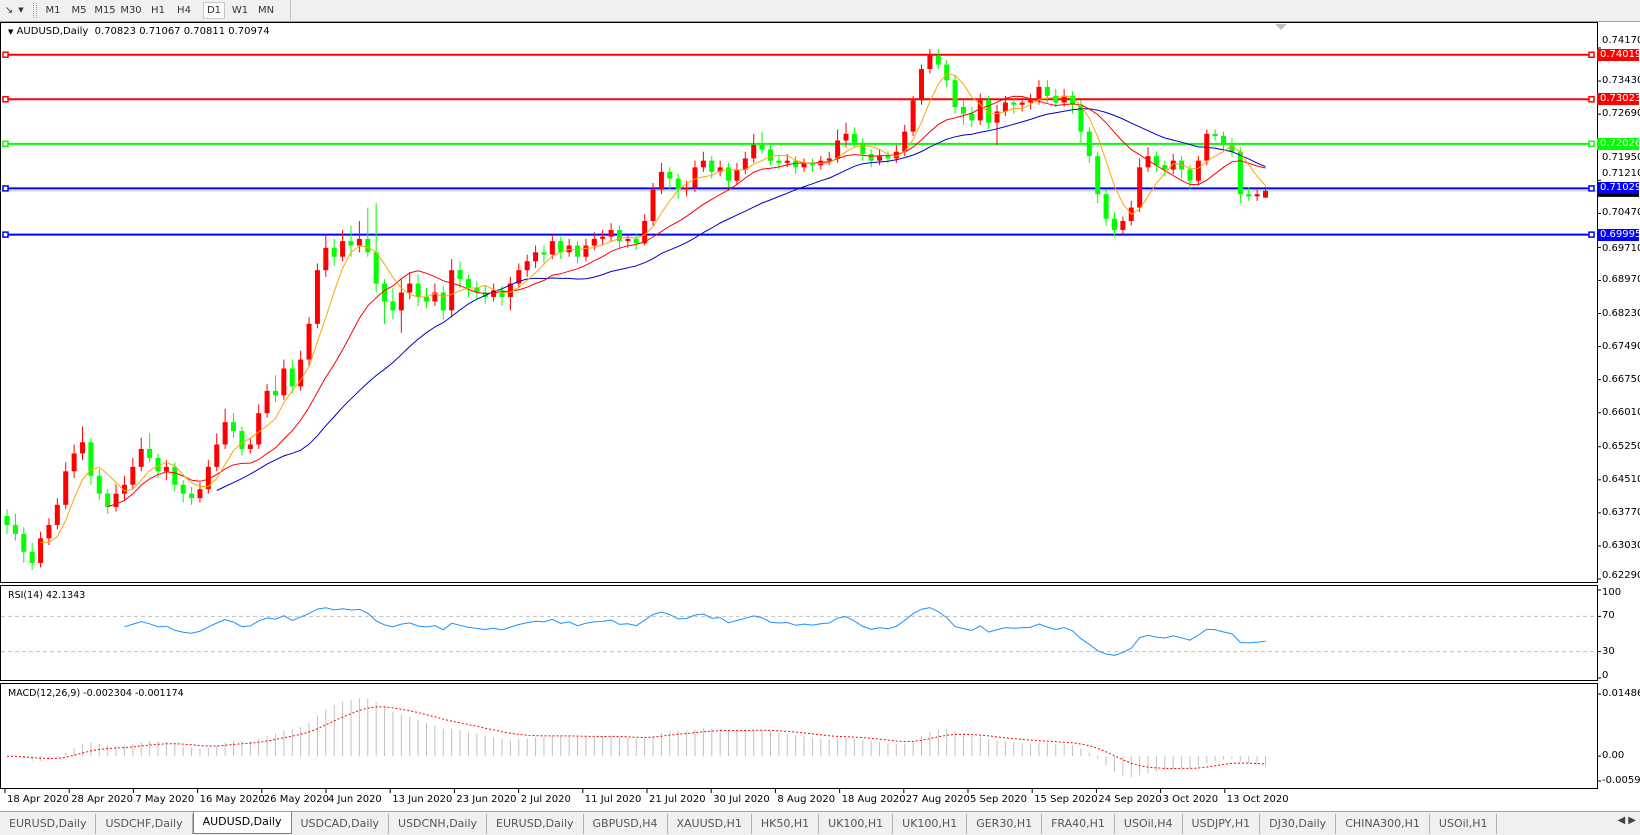 This screenshot has width=1640, height=835. I want to click on chart-tab: USOil,H1, so click(1464, 824).